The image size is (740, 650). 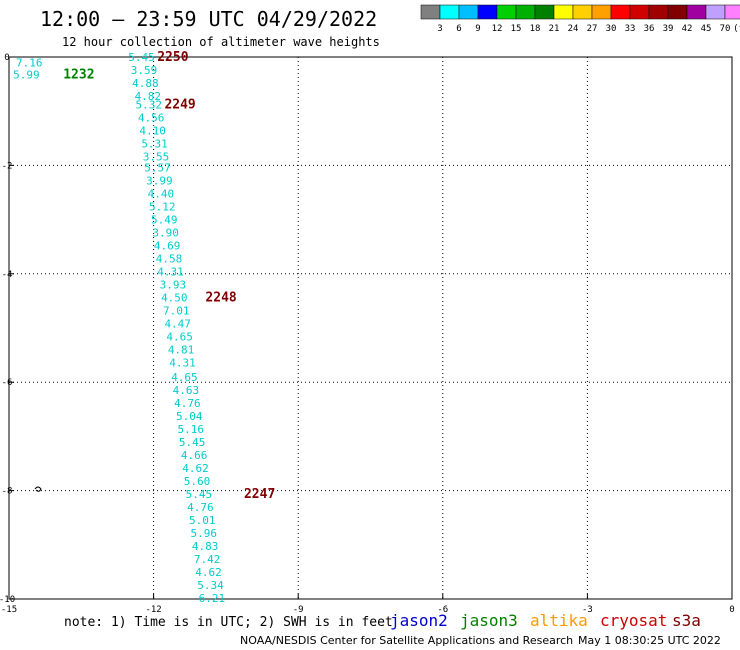 I want to click on colorbar-label: 27, so click(x=592, y=29).